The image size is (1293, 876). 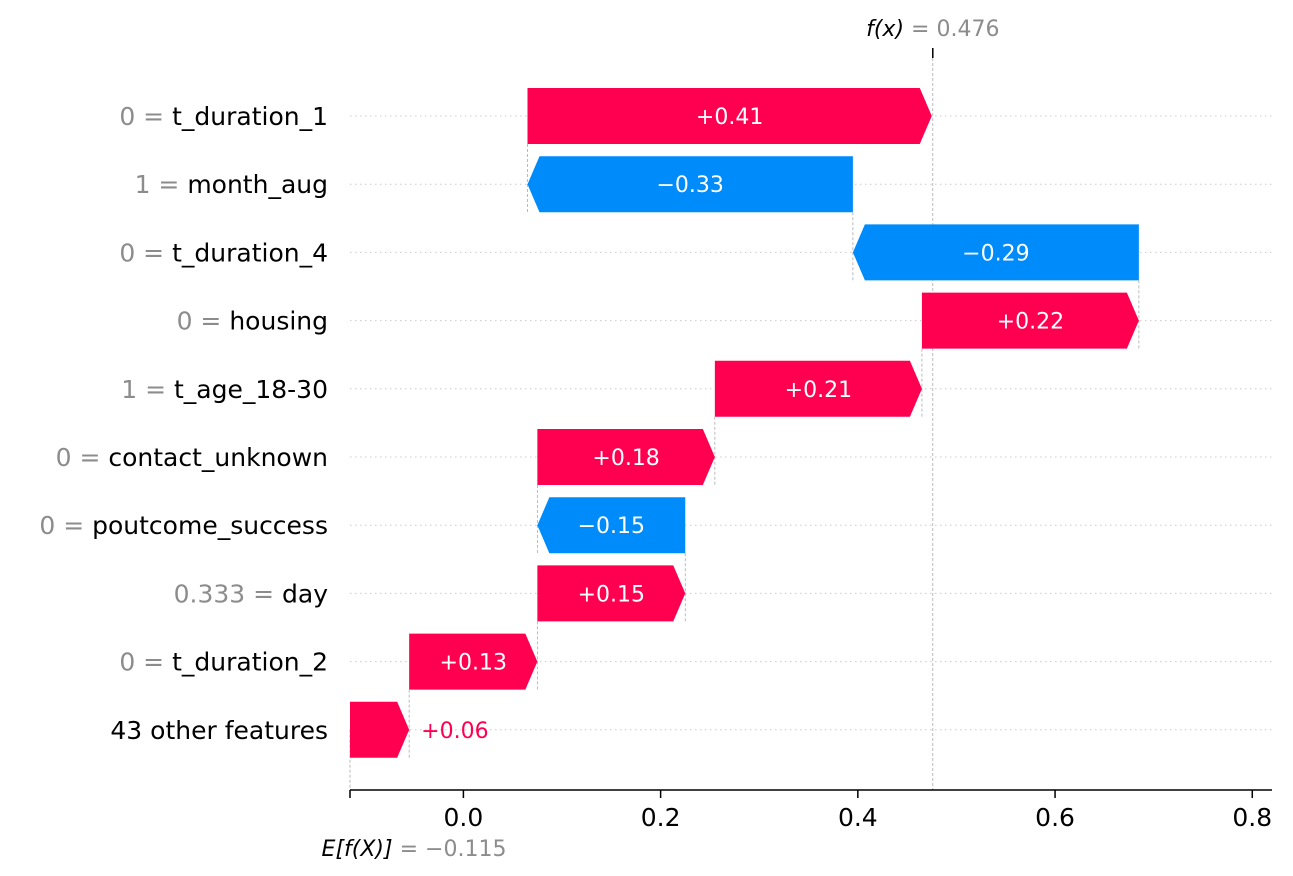 What do you see at coordinates (218, 457) in the screenshot?
I see `feature-name: contact_unknown` at bounding box center [218, 457].